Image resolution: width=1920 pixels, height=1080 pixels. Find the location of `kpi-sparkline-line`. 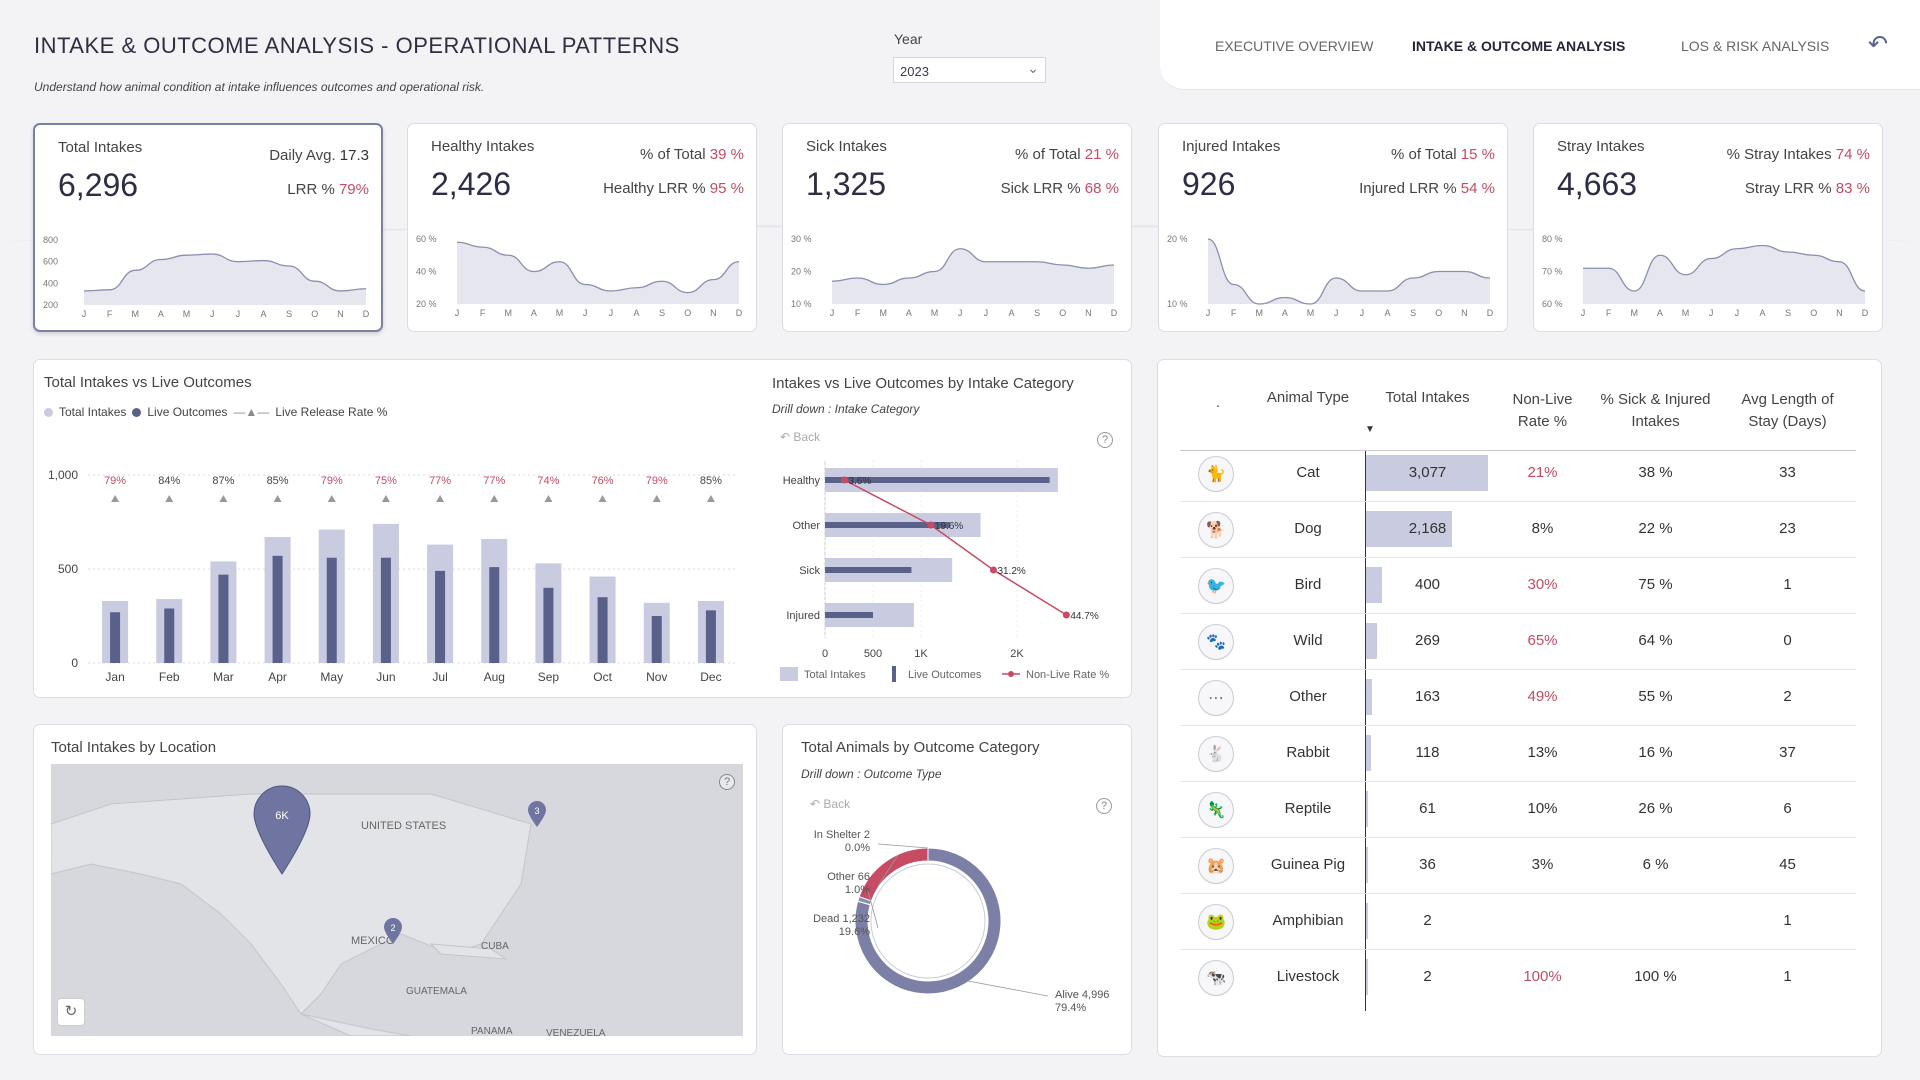

kpi-sparkline-line is located at coordinates (973, 267).